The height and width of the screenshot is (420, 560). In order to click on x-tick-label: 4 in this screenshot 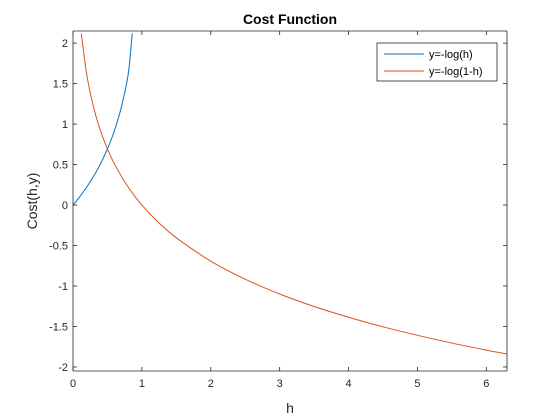, I will do `click(348, 384)`.